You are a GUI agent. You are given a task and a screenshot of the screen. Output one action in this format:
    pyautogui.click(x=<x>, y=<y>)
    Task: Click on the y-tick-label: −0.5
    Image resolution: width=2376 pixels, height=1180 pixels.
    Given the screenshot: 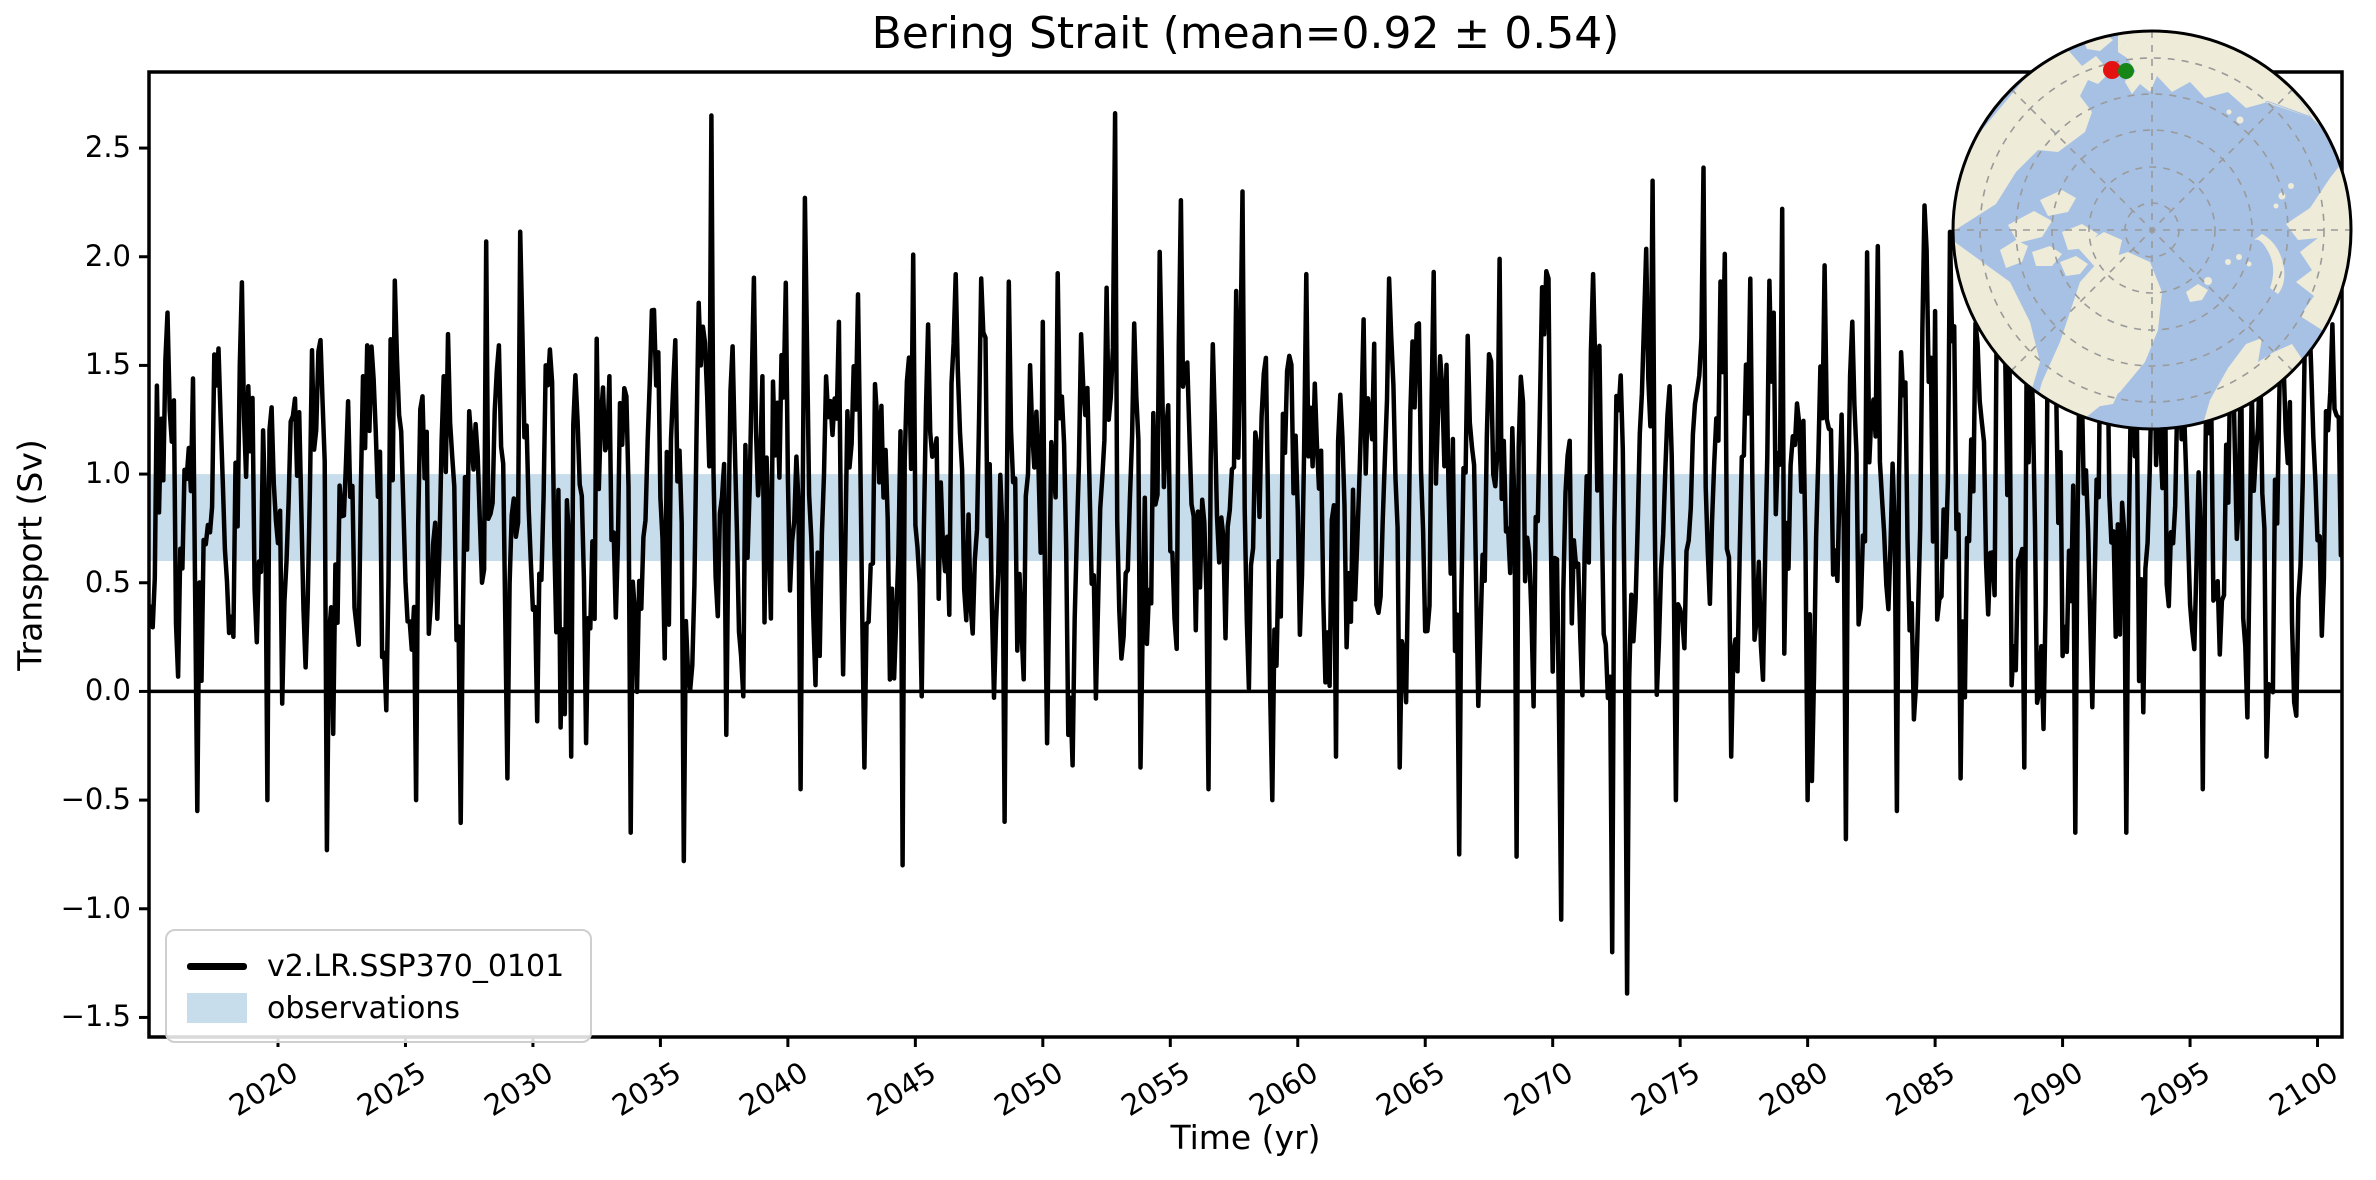 What is the action you would take?
    pyautogui.click(x=95, y=799)
    